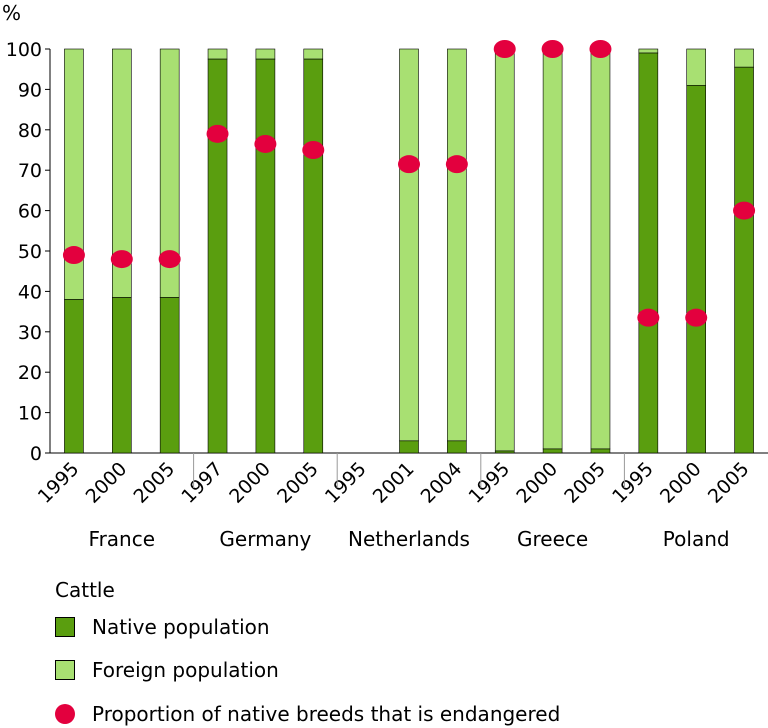 This screenshot has height=728, width=768. What do you see at coordinates (169, 259) in the screenshot?
I see `endangered-marker-france-2005` at bounding box center [169, 259].